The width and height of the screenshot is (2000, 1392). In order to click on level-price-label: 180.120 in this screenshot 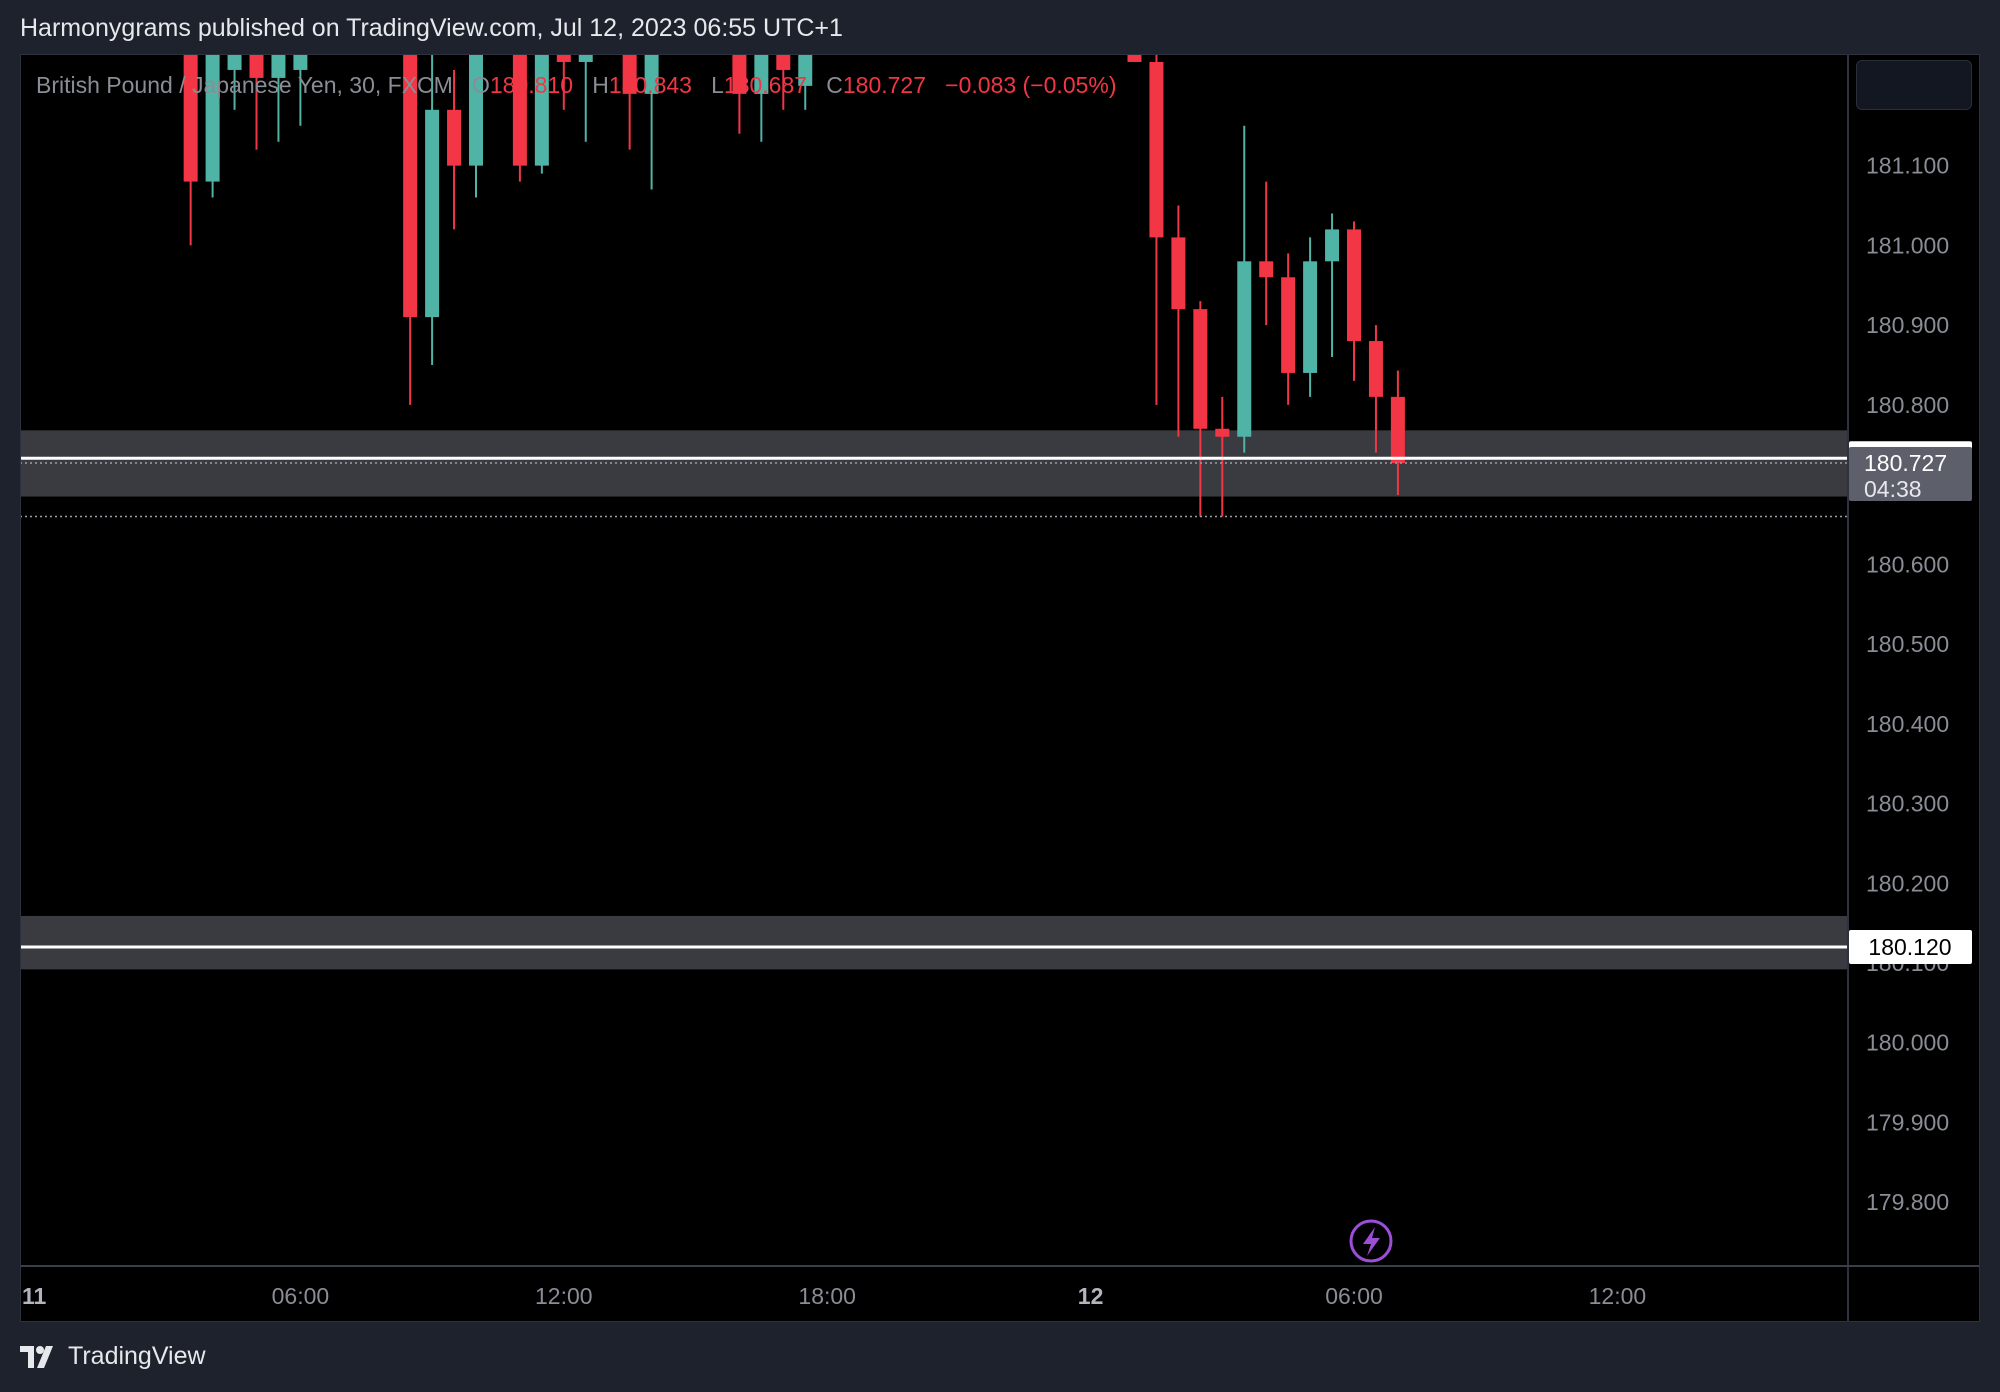, I will do `click(1909, 947)`.